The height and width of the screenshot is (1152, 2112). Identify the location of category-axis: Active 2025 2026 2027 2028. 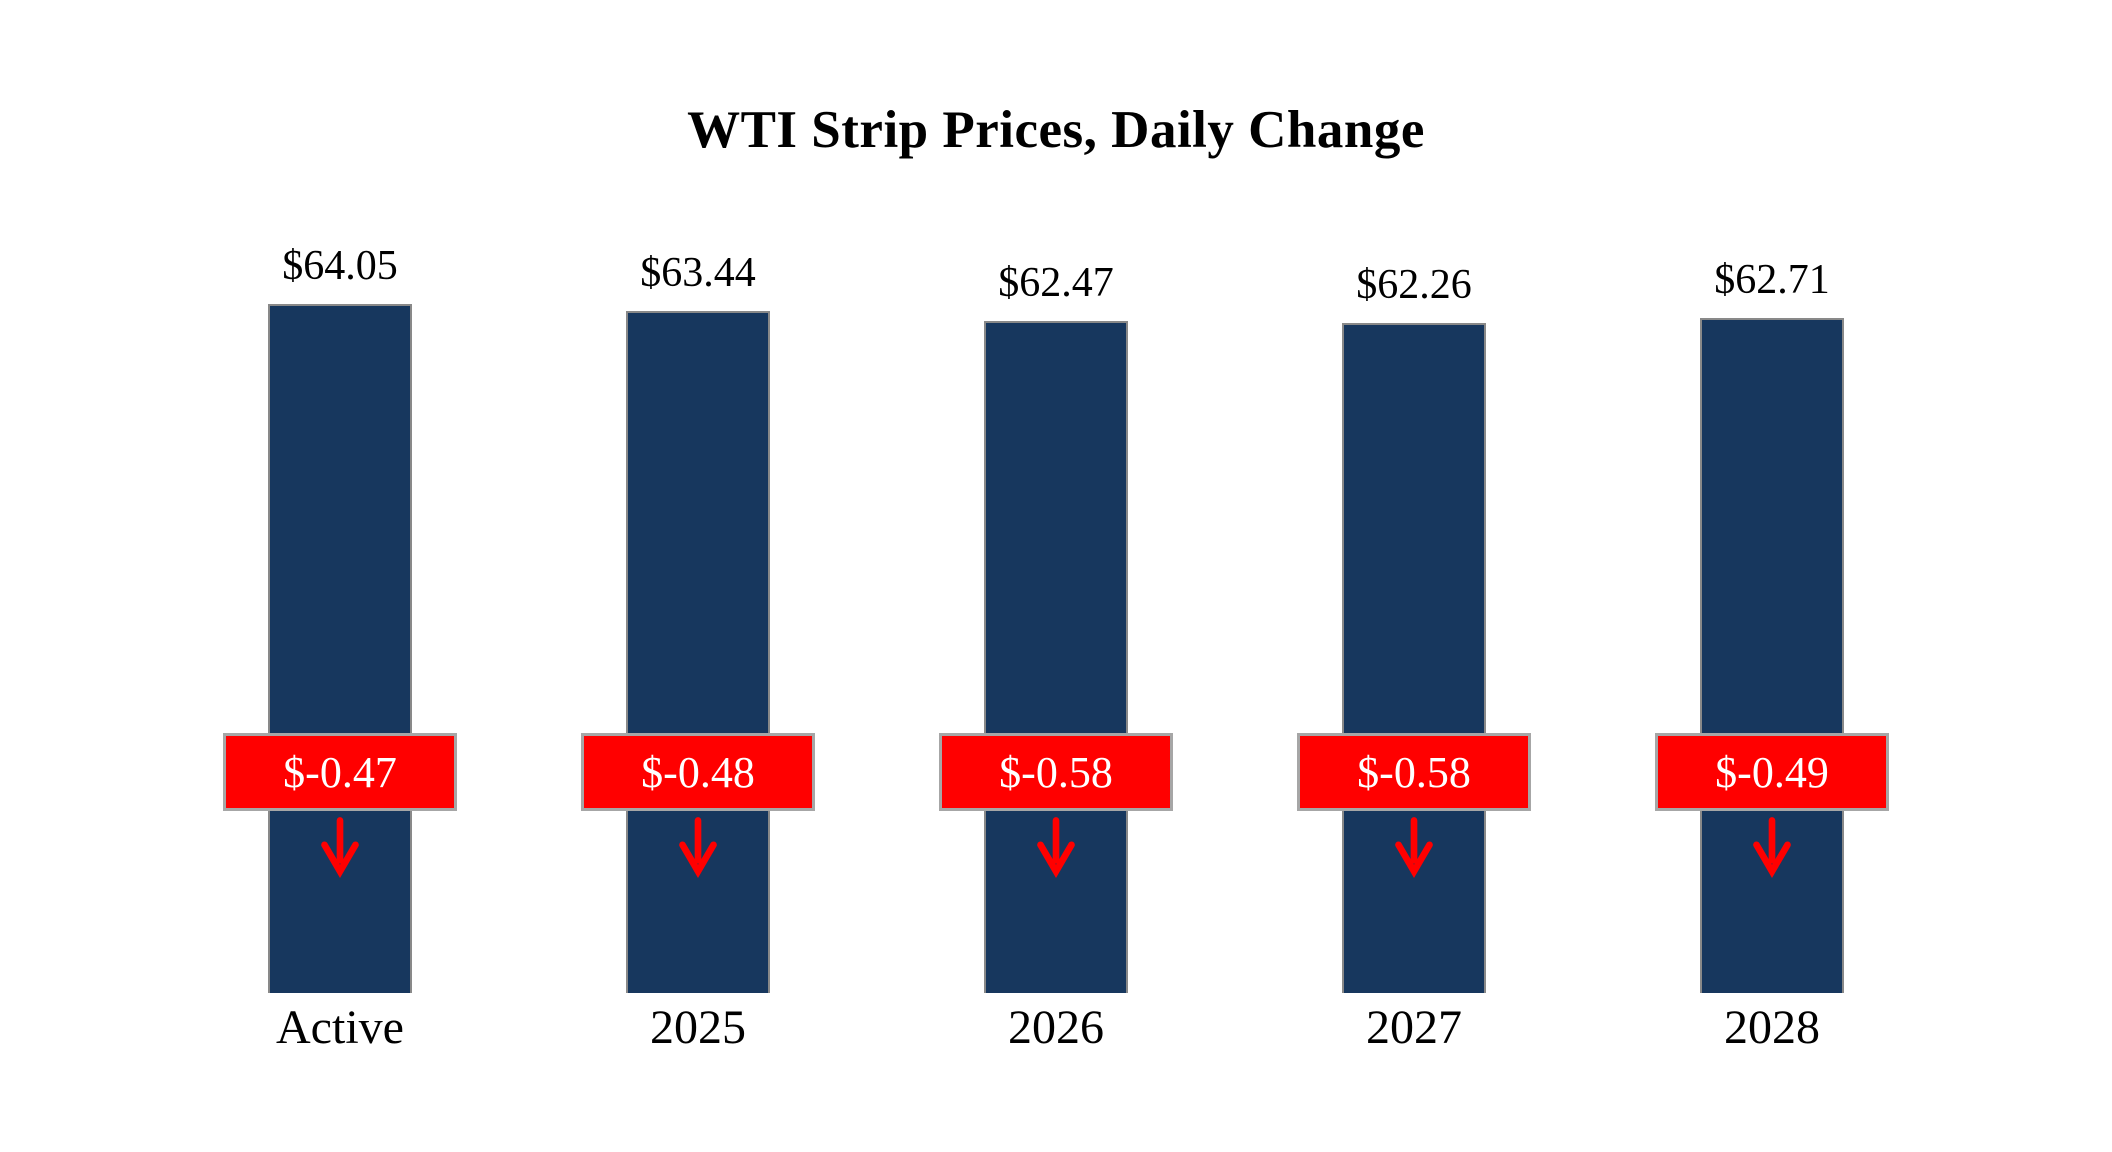
(1056, 1027).